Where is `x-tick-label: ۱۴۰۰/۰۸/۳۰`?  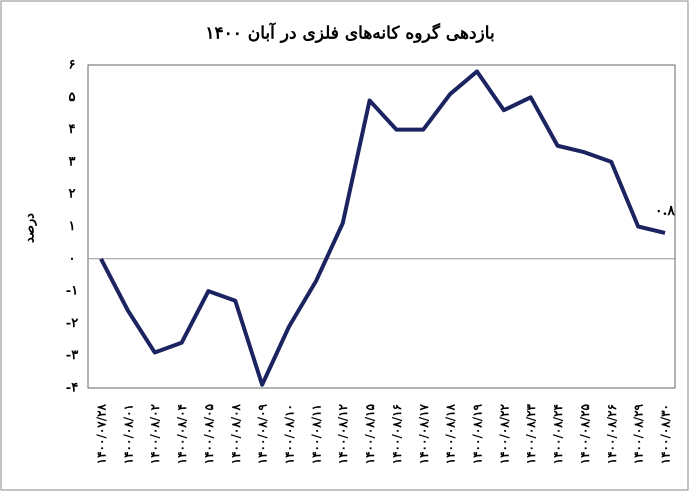
x-tick-label: ۱۴۰۰/۰۸/۳۰ is located at coordinates (666, 434).